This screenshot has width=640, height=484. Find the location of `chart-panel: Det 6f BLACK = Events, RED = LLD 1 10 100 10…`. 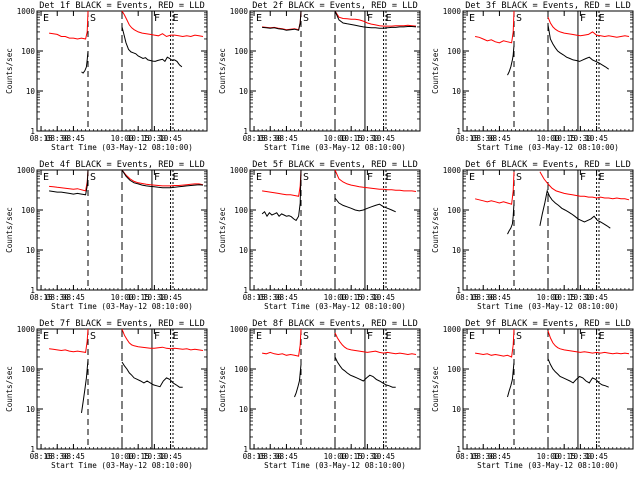

chart-panel: Det 6f BLACK = Events, RED = LLD 1 10 100 10… is located at coordinates (532, 235).